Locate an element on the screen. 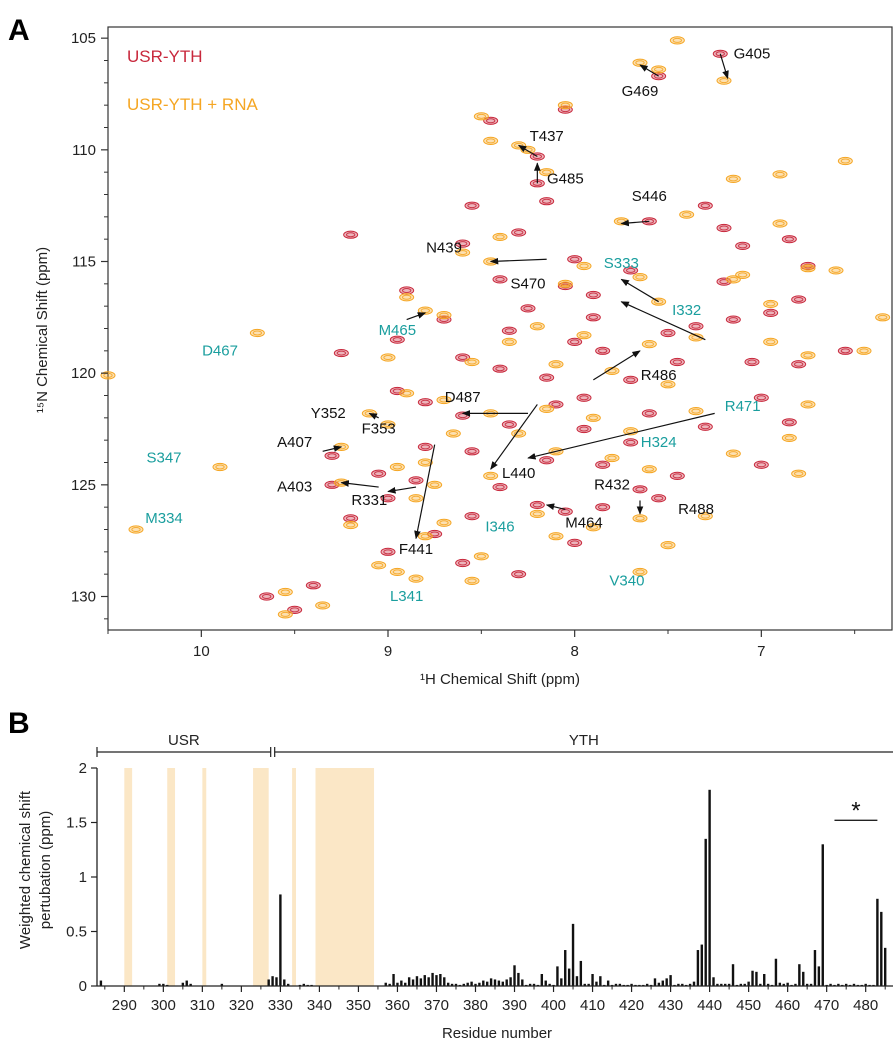  residue-label: A407 is located at coordinates (294, 442).